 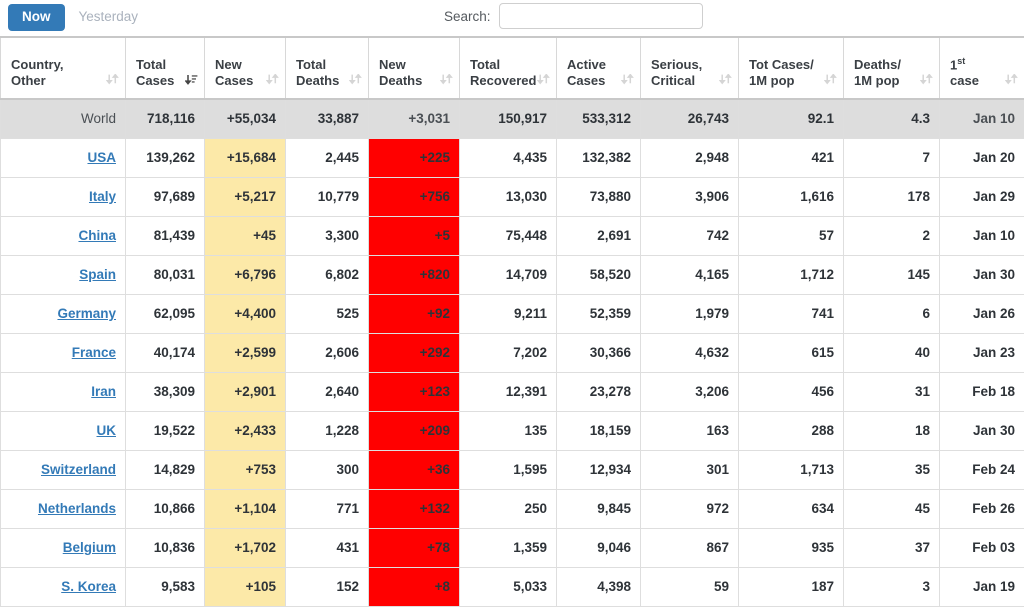 What do you see at coordinates (165, 469) in the screenshot?
I see `cell-total-cases: 14,829` at bounding box center [165, 469].